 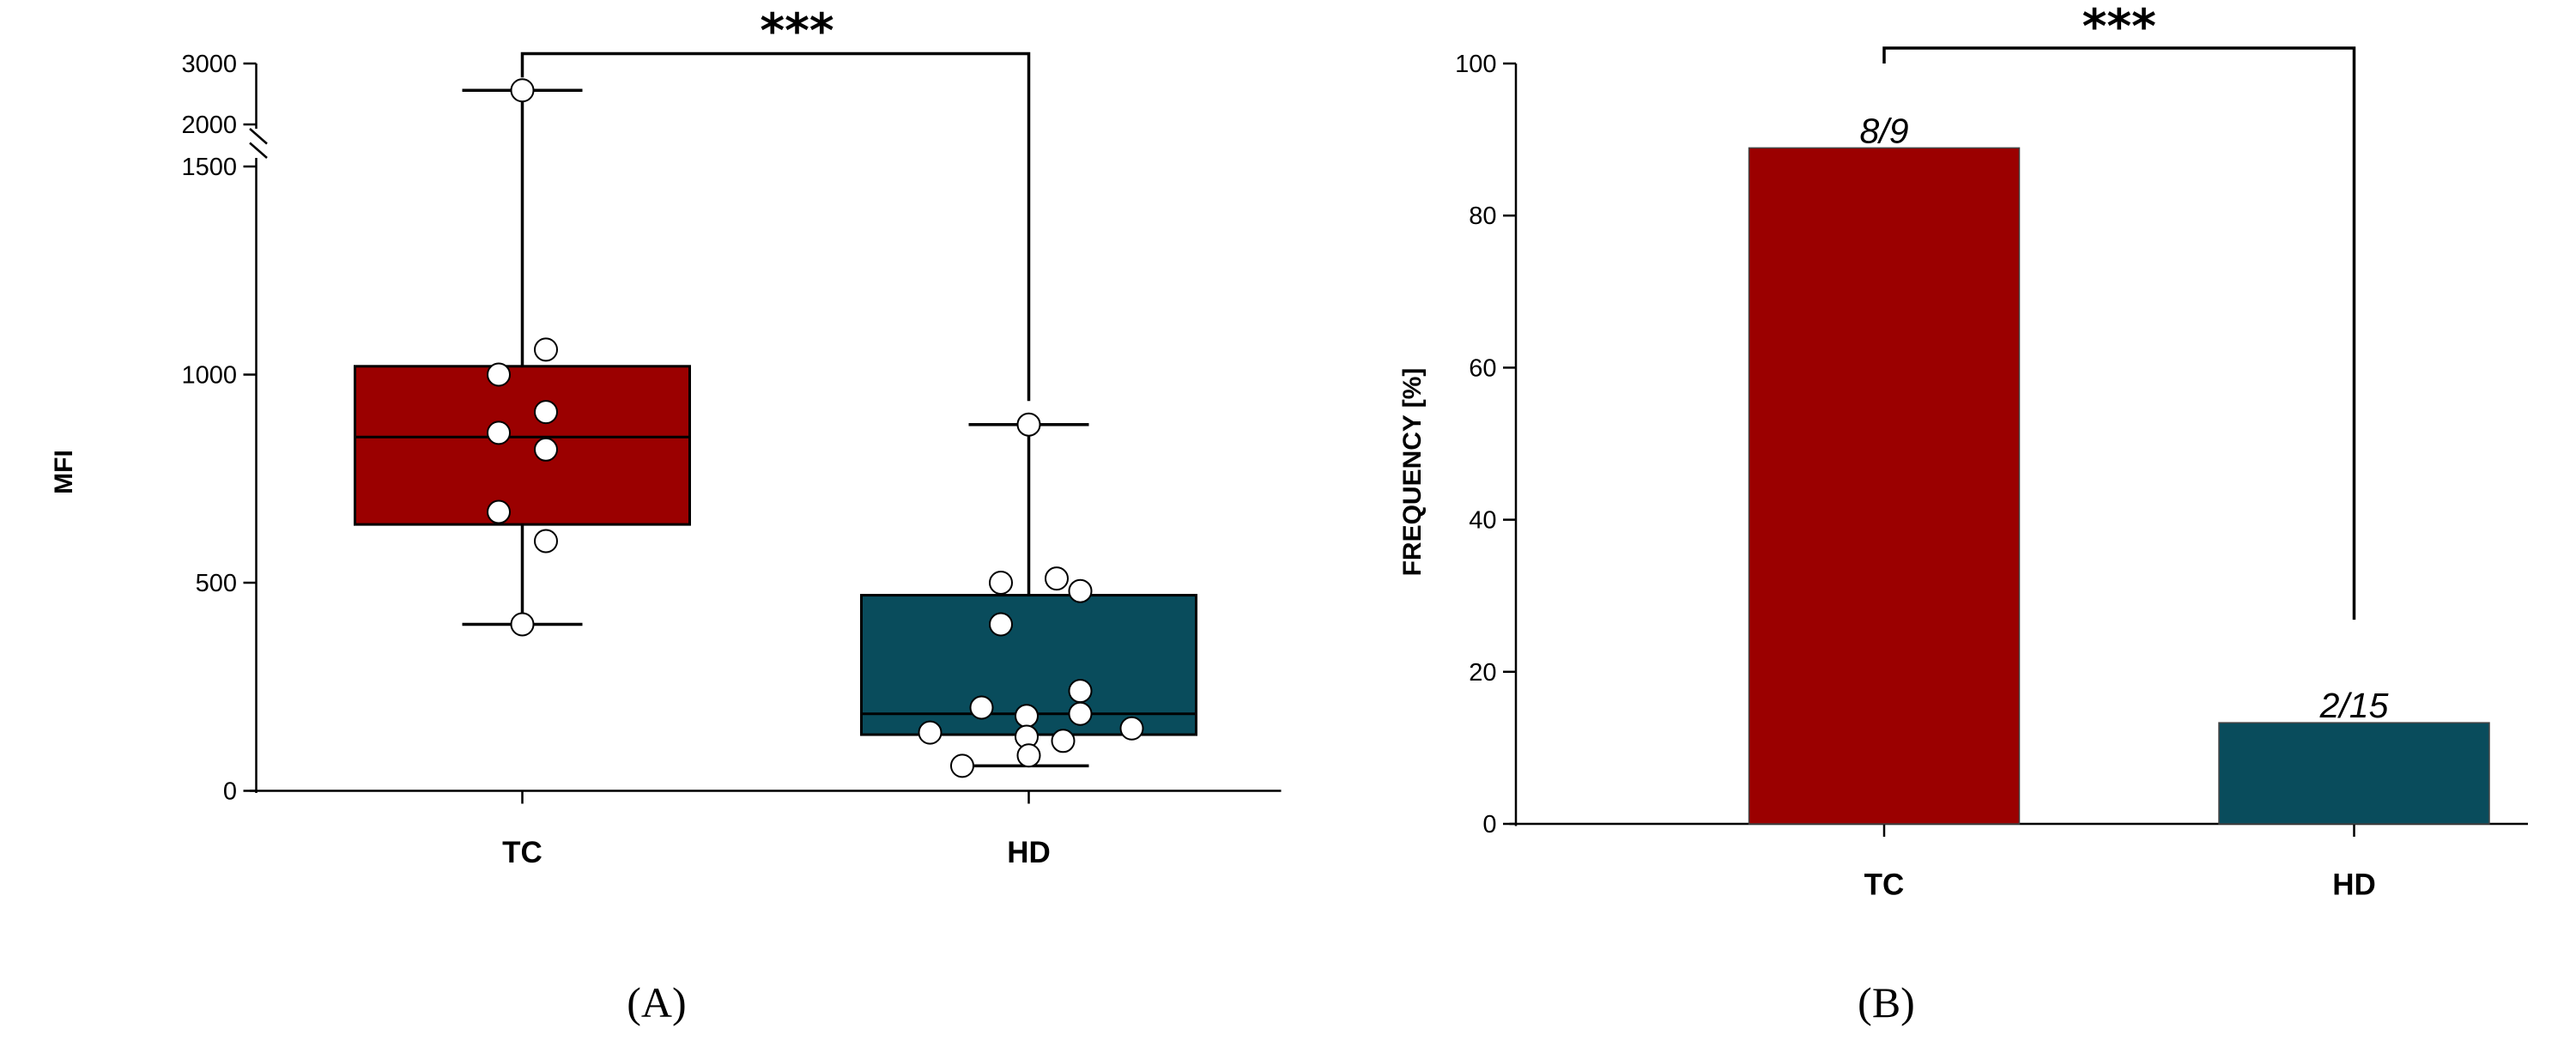 What do you see at coordinates (1886, 1002) in the screenshot?
I see `panel-b-label: (B)` at bounding box center [1886, 1002].